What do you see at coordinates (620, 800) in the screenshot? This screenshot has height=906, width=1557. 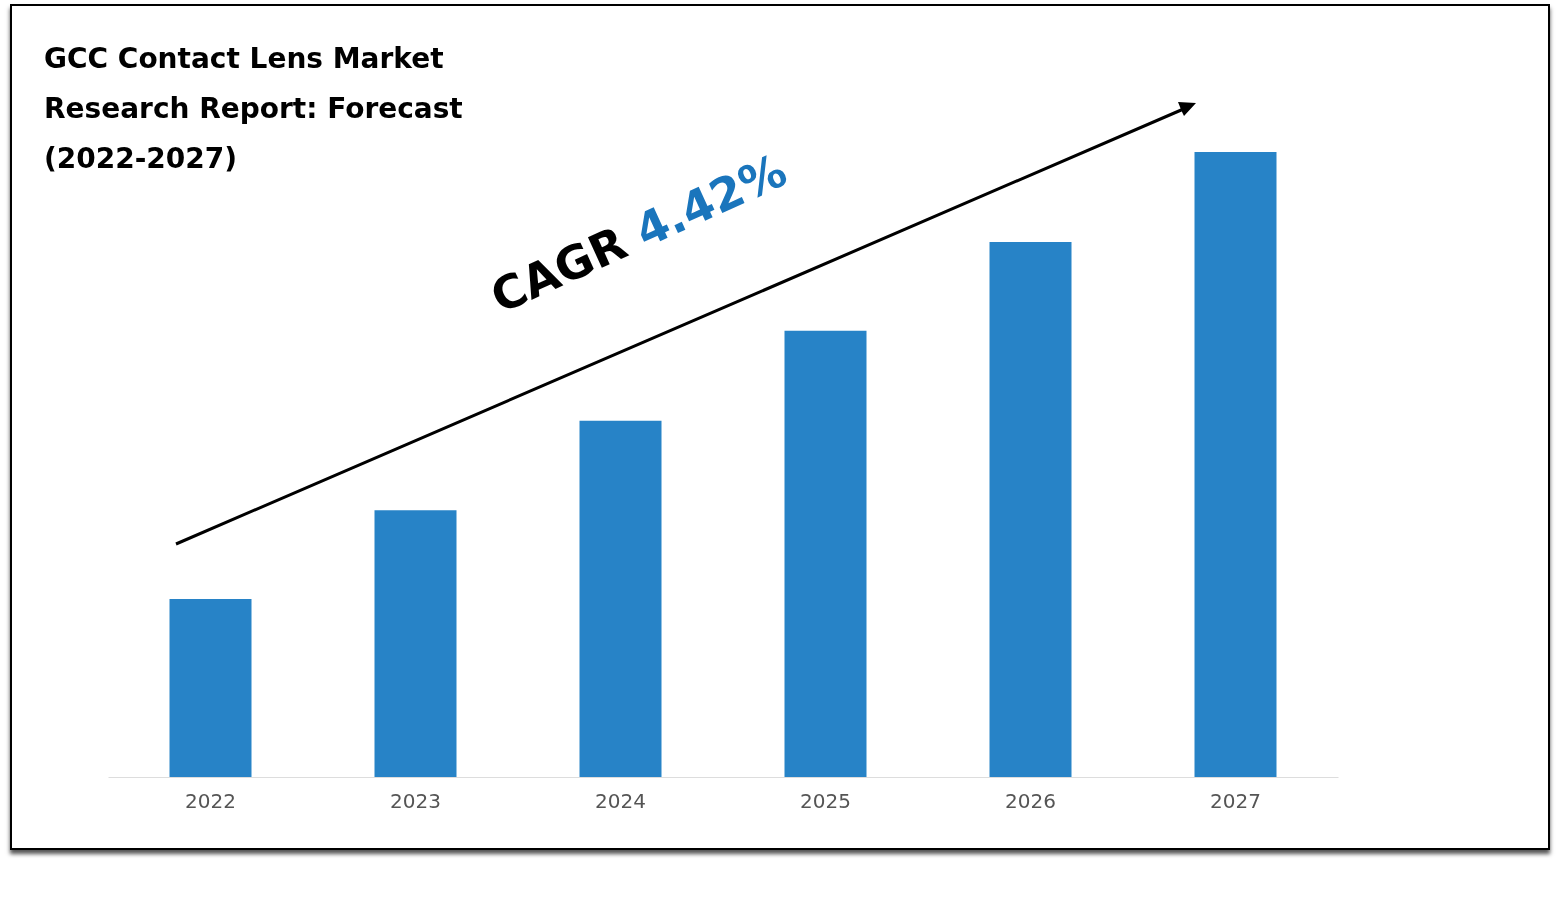 I see `x-tick-label: 2024` at bounding box center [620, 800].